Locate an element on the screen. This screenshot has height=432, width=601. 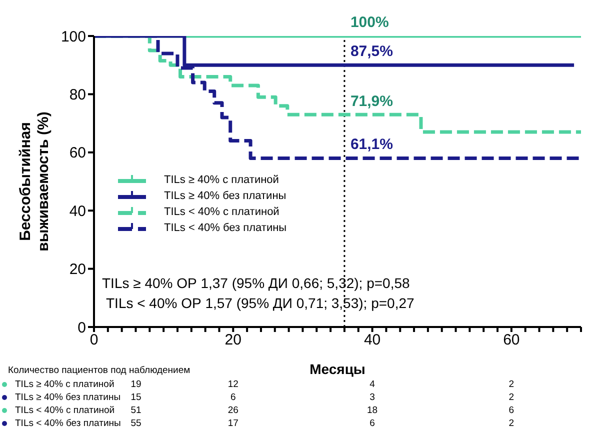
text: 18 is located at coordinates (372, 410).